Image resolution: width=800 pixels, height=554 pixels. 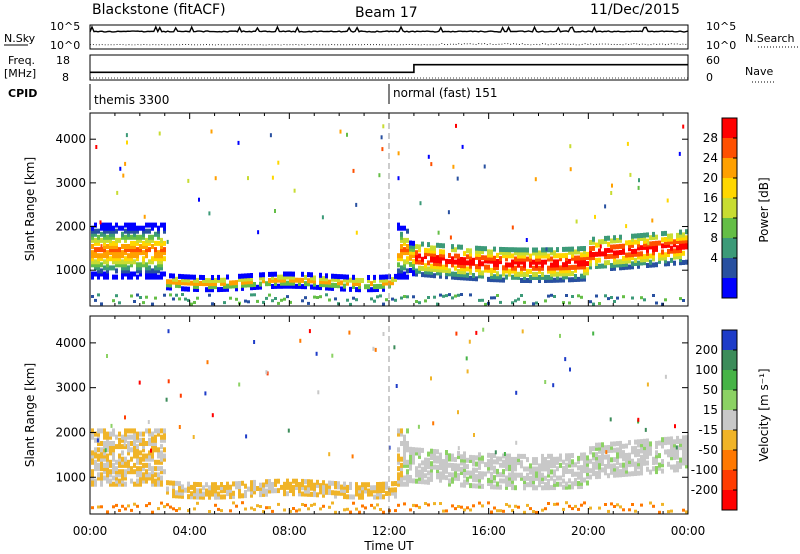 What do you see at coordinates (159, 10) in the screenshot?
I see `station-title: Blackstone (fitACF)` at bounding box center [159, 10].